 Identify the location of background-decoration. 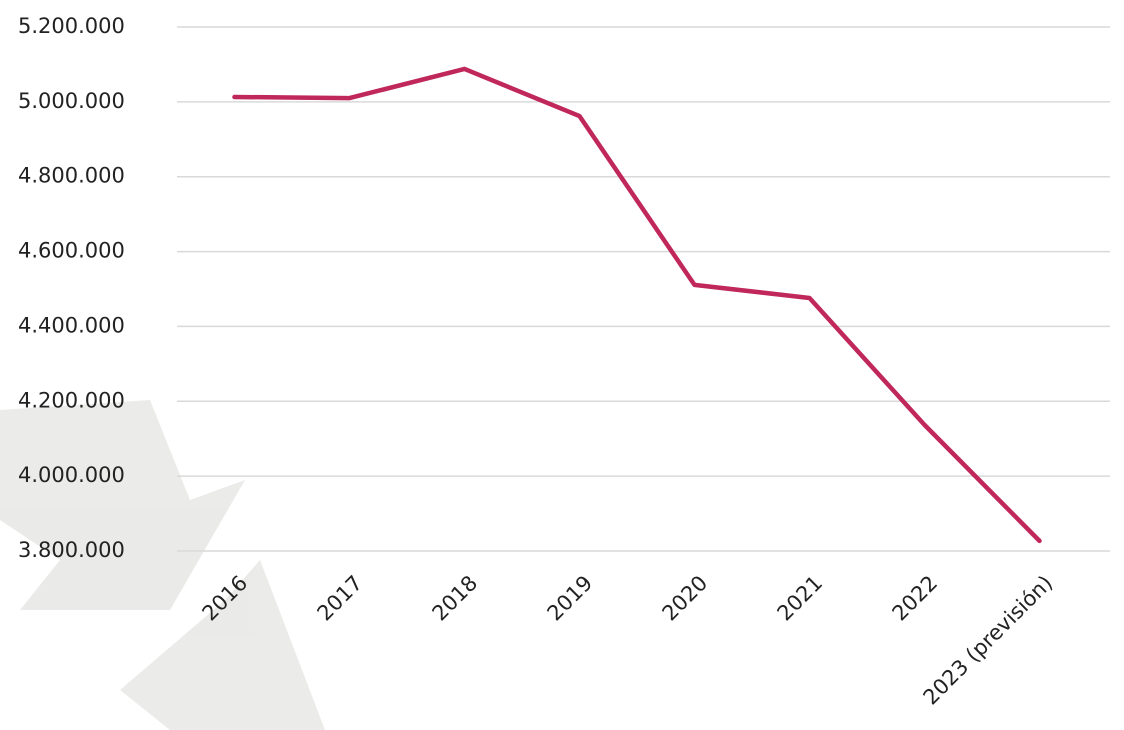
(162, 565).